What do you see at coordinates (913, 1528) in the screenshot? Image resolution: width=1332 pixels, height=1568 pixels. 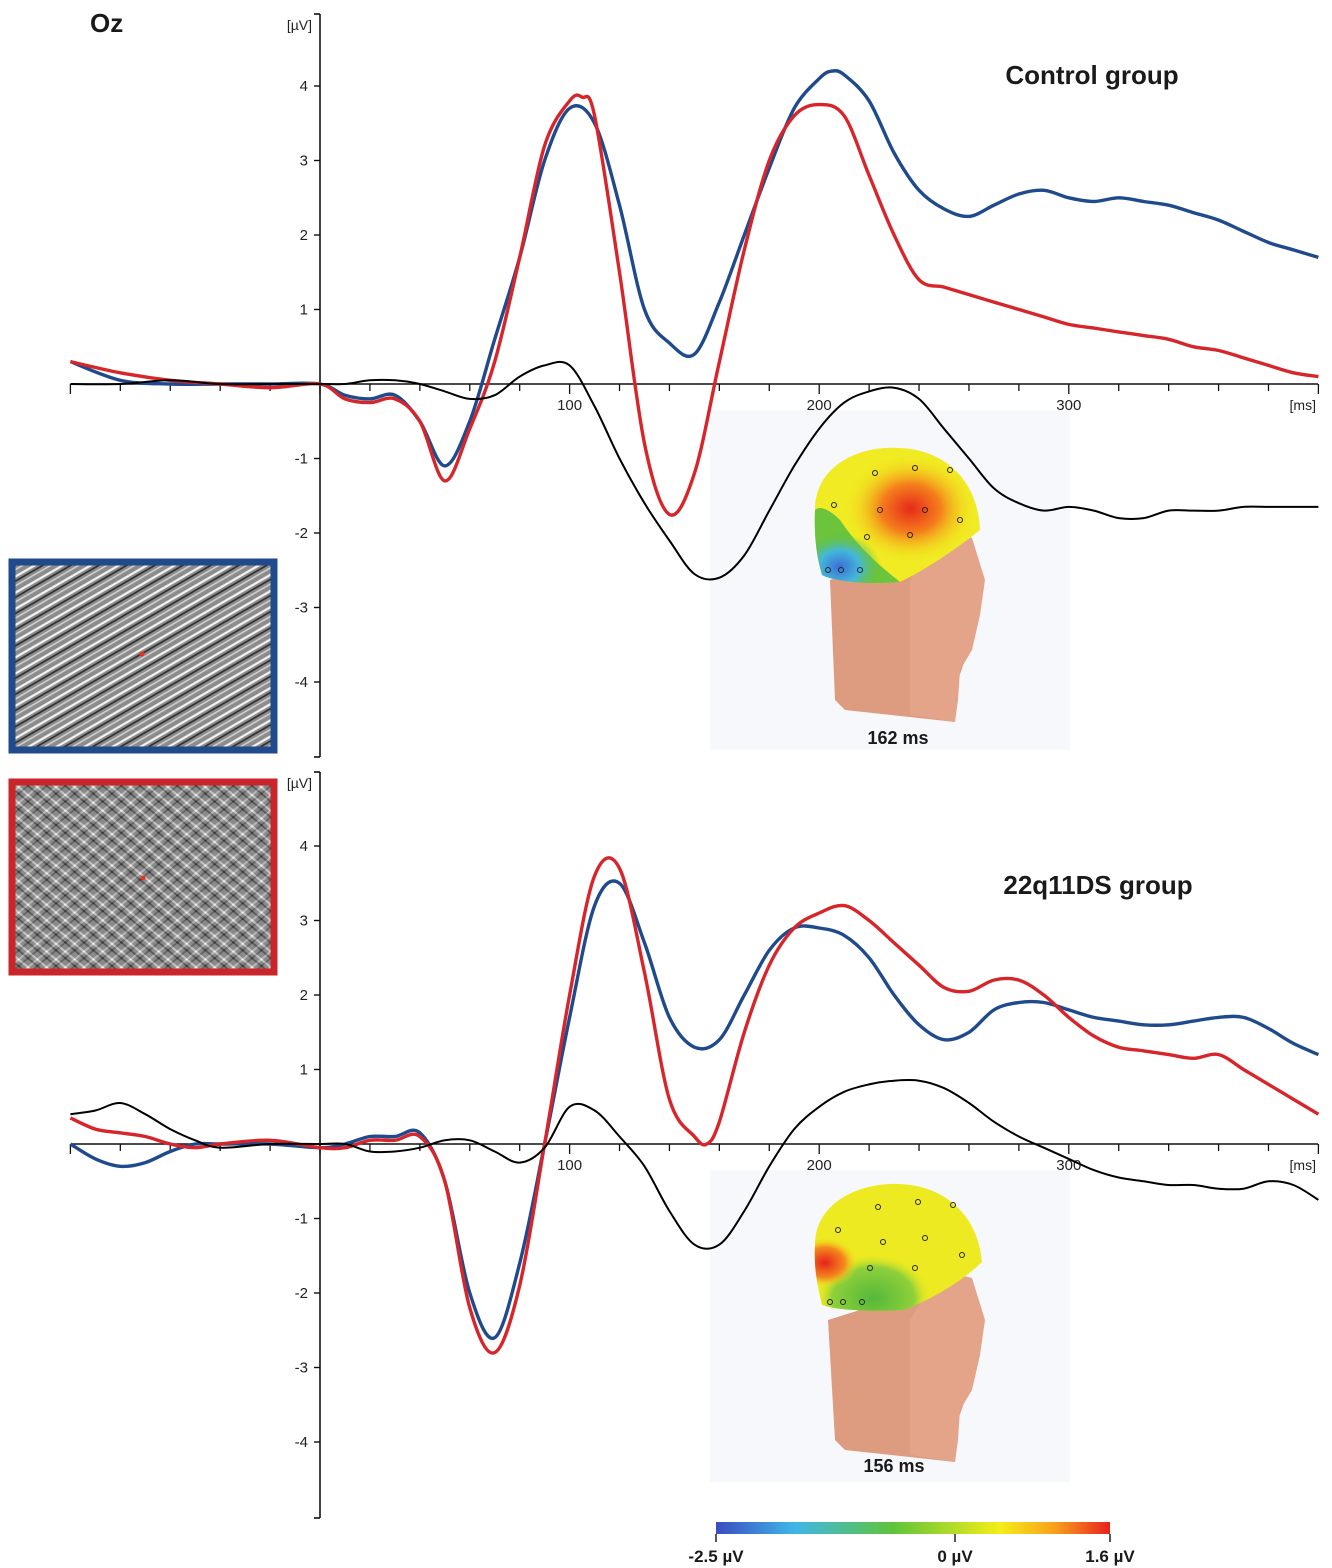 I see `colorbar-gradient` at bounding box center [913, 1528].